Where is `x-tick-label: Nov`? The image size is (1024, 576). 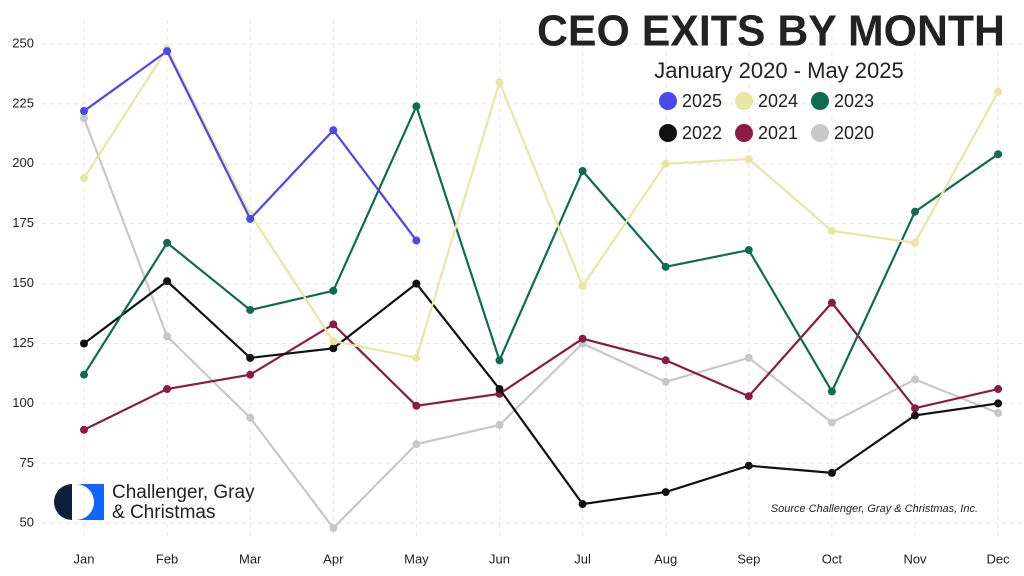 x-tick-label: Nov is located at coordinates (915, 558).